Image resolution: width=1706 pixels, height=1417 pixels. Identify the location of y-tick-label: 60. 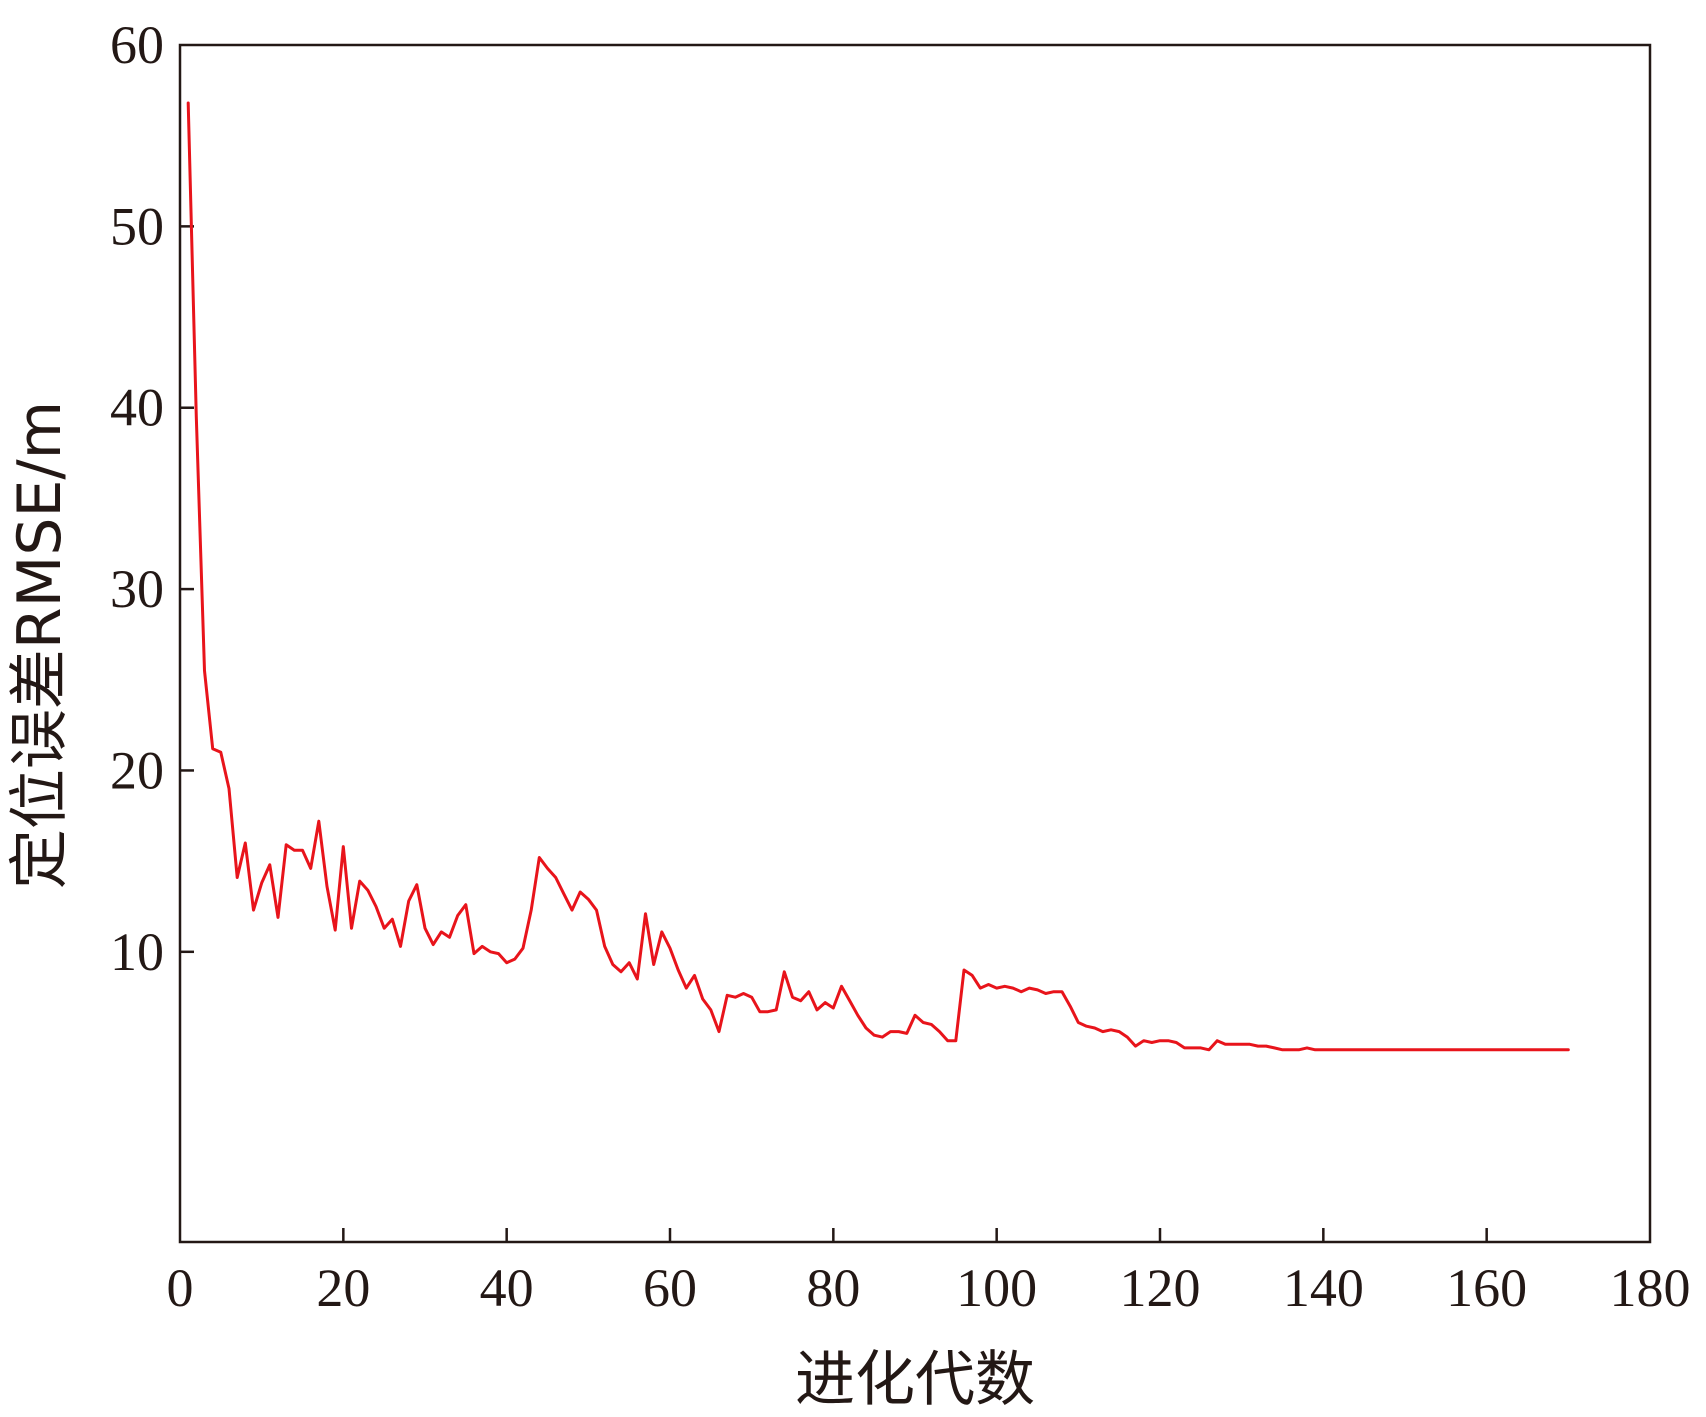
(137, 45).